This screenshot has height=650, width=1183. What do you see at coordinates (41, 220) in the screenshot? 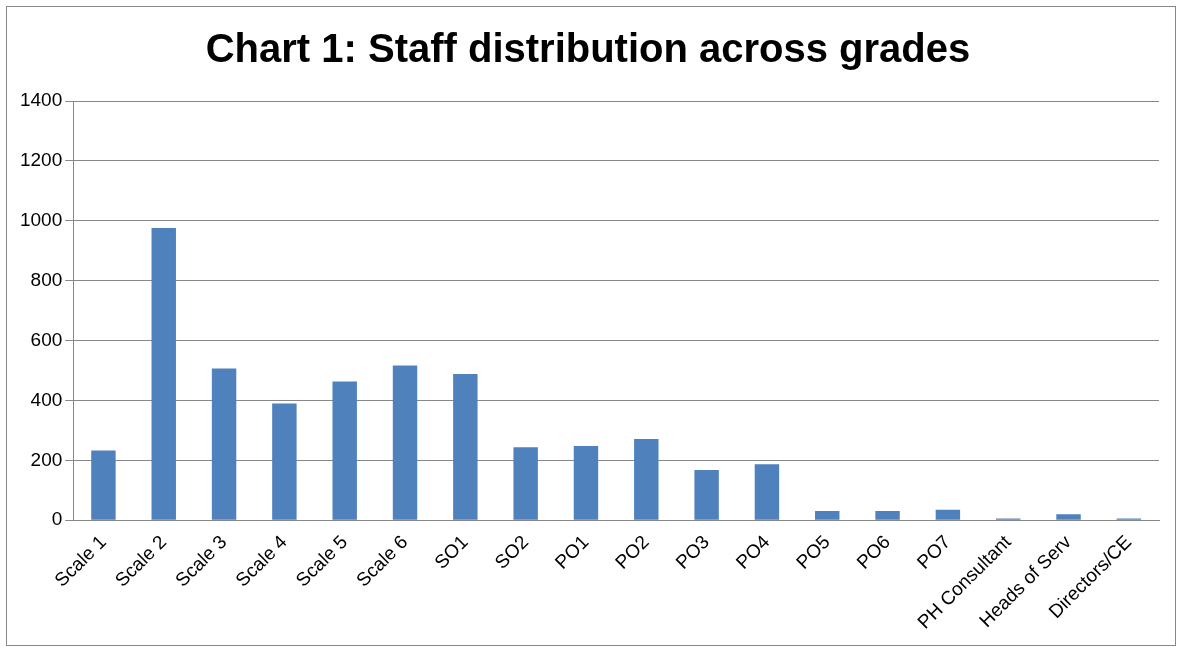
I see `y-tick-label: 1000` at bounding box center [41, 220].